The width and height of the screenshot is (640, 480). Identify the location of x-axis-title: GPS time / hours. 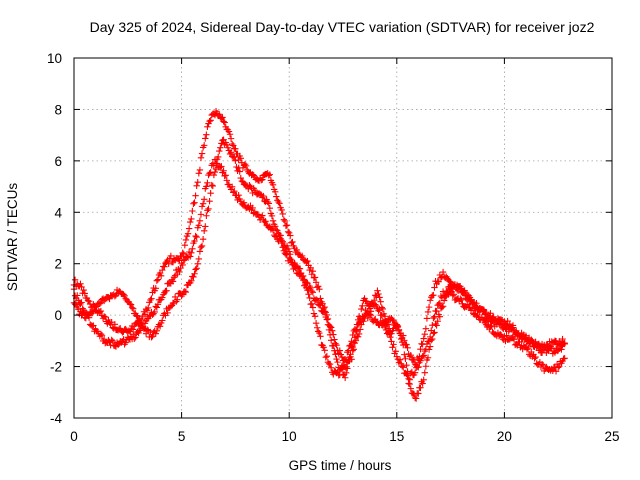
(340, 465).